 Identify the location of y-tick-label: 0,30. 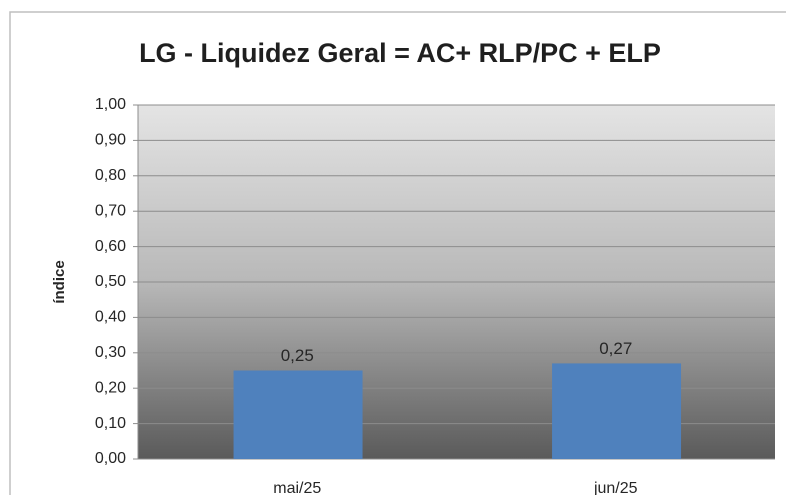
(110, 352).